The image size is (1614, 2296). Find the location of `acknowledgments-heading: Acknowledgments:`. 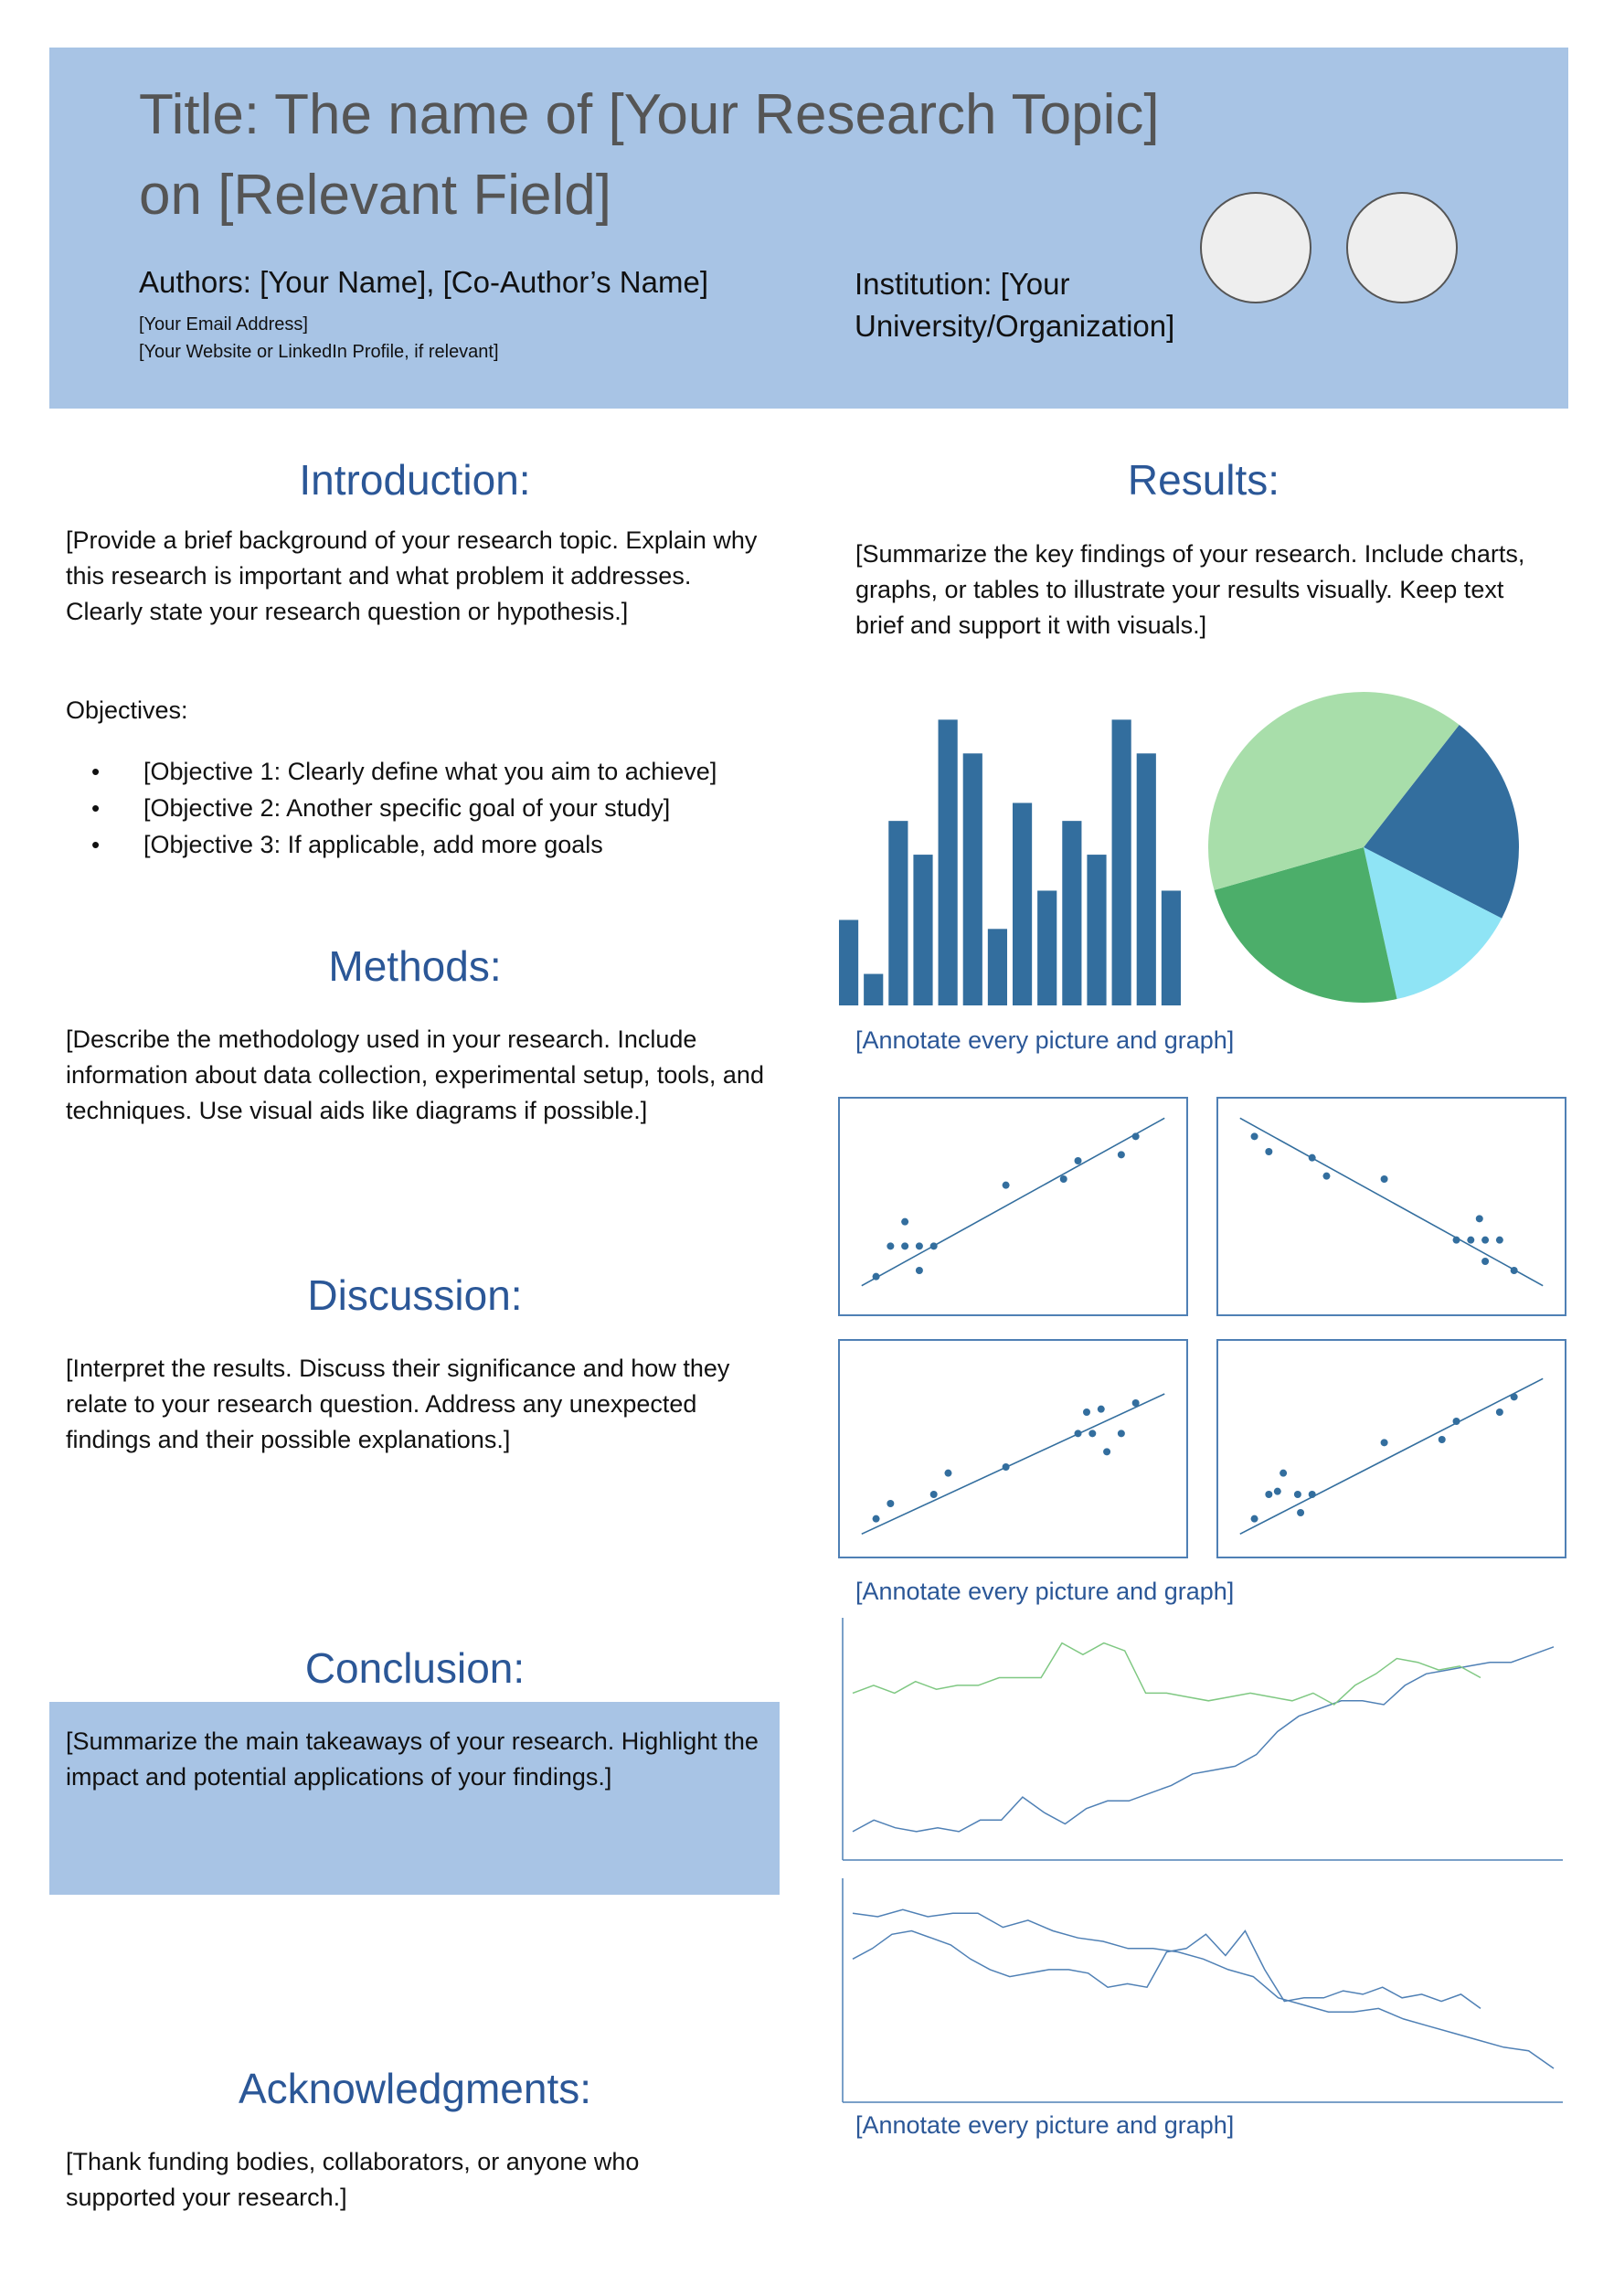

acknowledgments-heading: Acknowledgments: is located at coordinates (415, 2088).